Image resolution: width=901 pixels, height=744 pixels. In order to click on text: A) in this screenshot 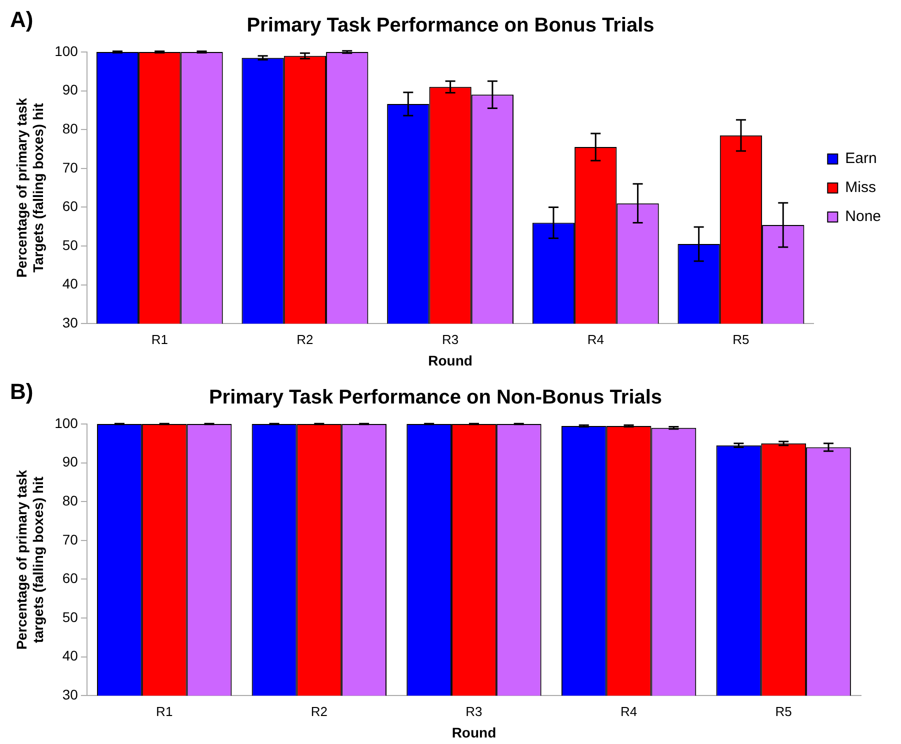, I will do `click(22, 19)`.